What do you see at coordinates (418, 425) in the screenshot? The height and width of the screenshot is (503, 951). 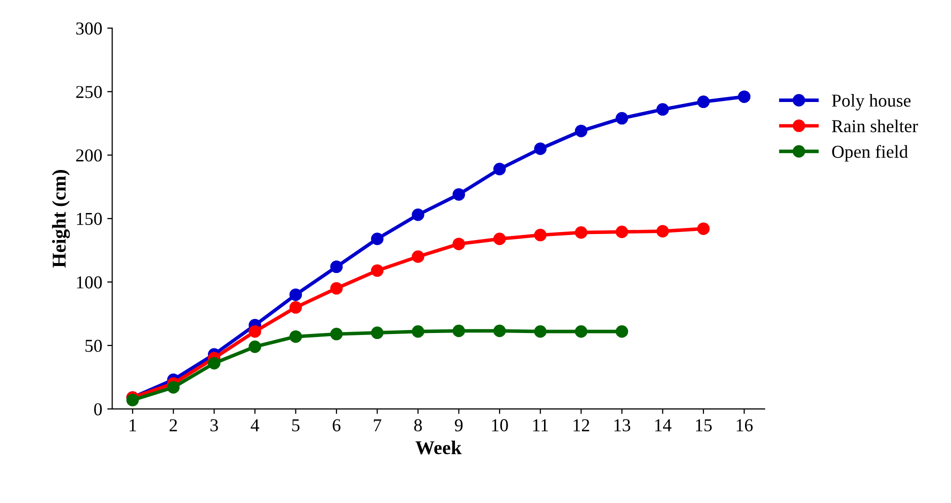 I see `x-tick-label: 8` at bounding box center [418, 425].